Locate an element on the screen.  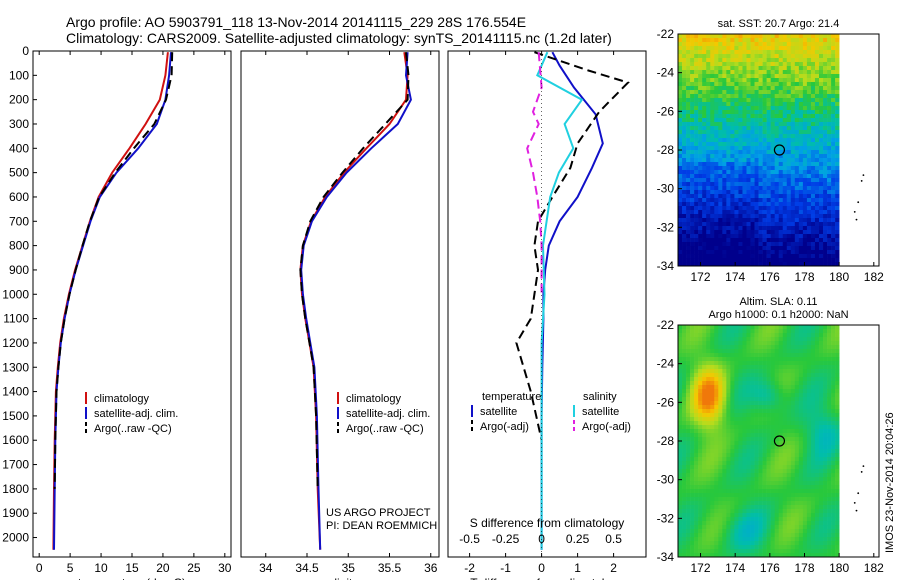
legend-label: satellite is located at coordinates (498, 412).